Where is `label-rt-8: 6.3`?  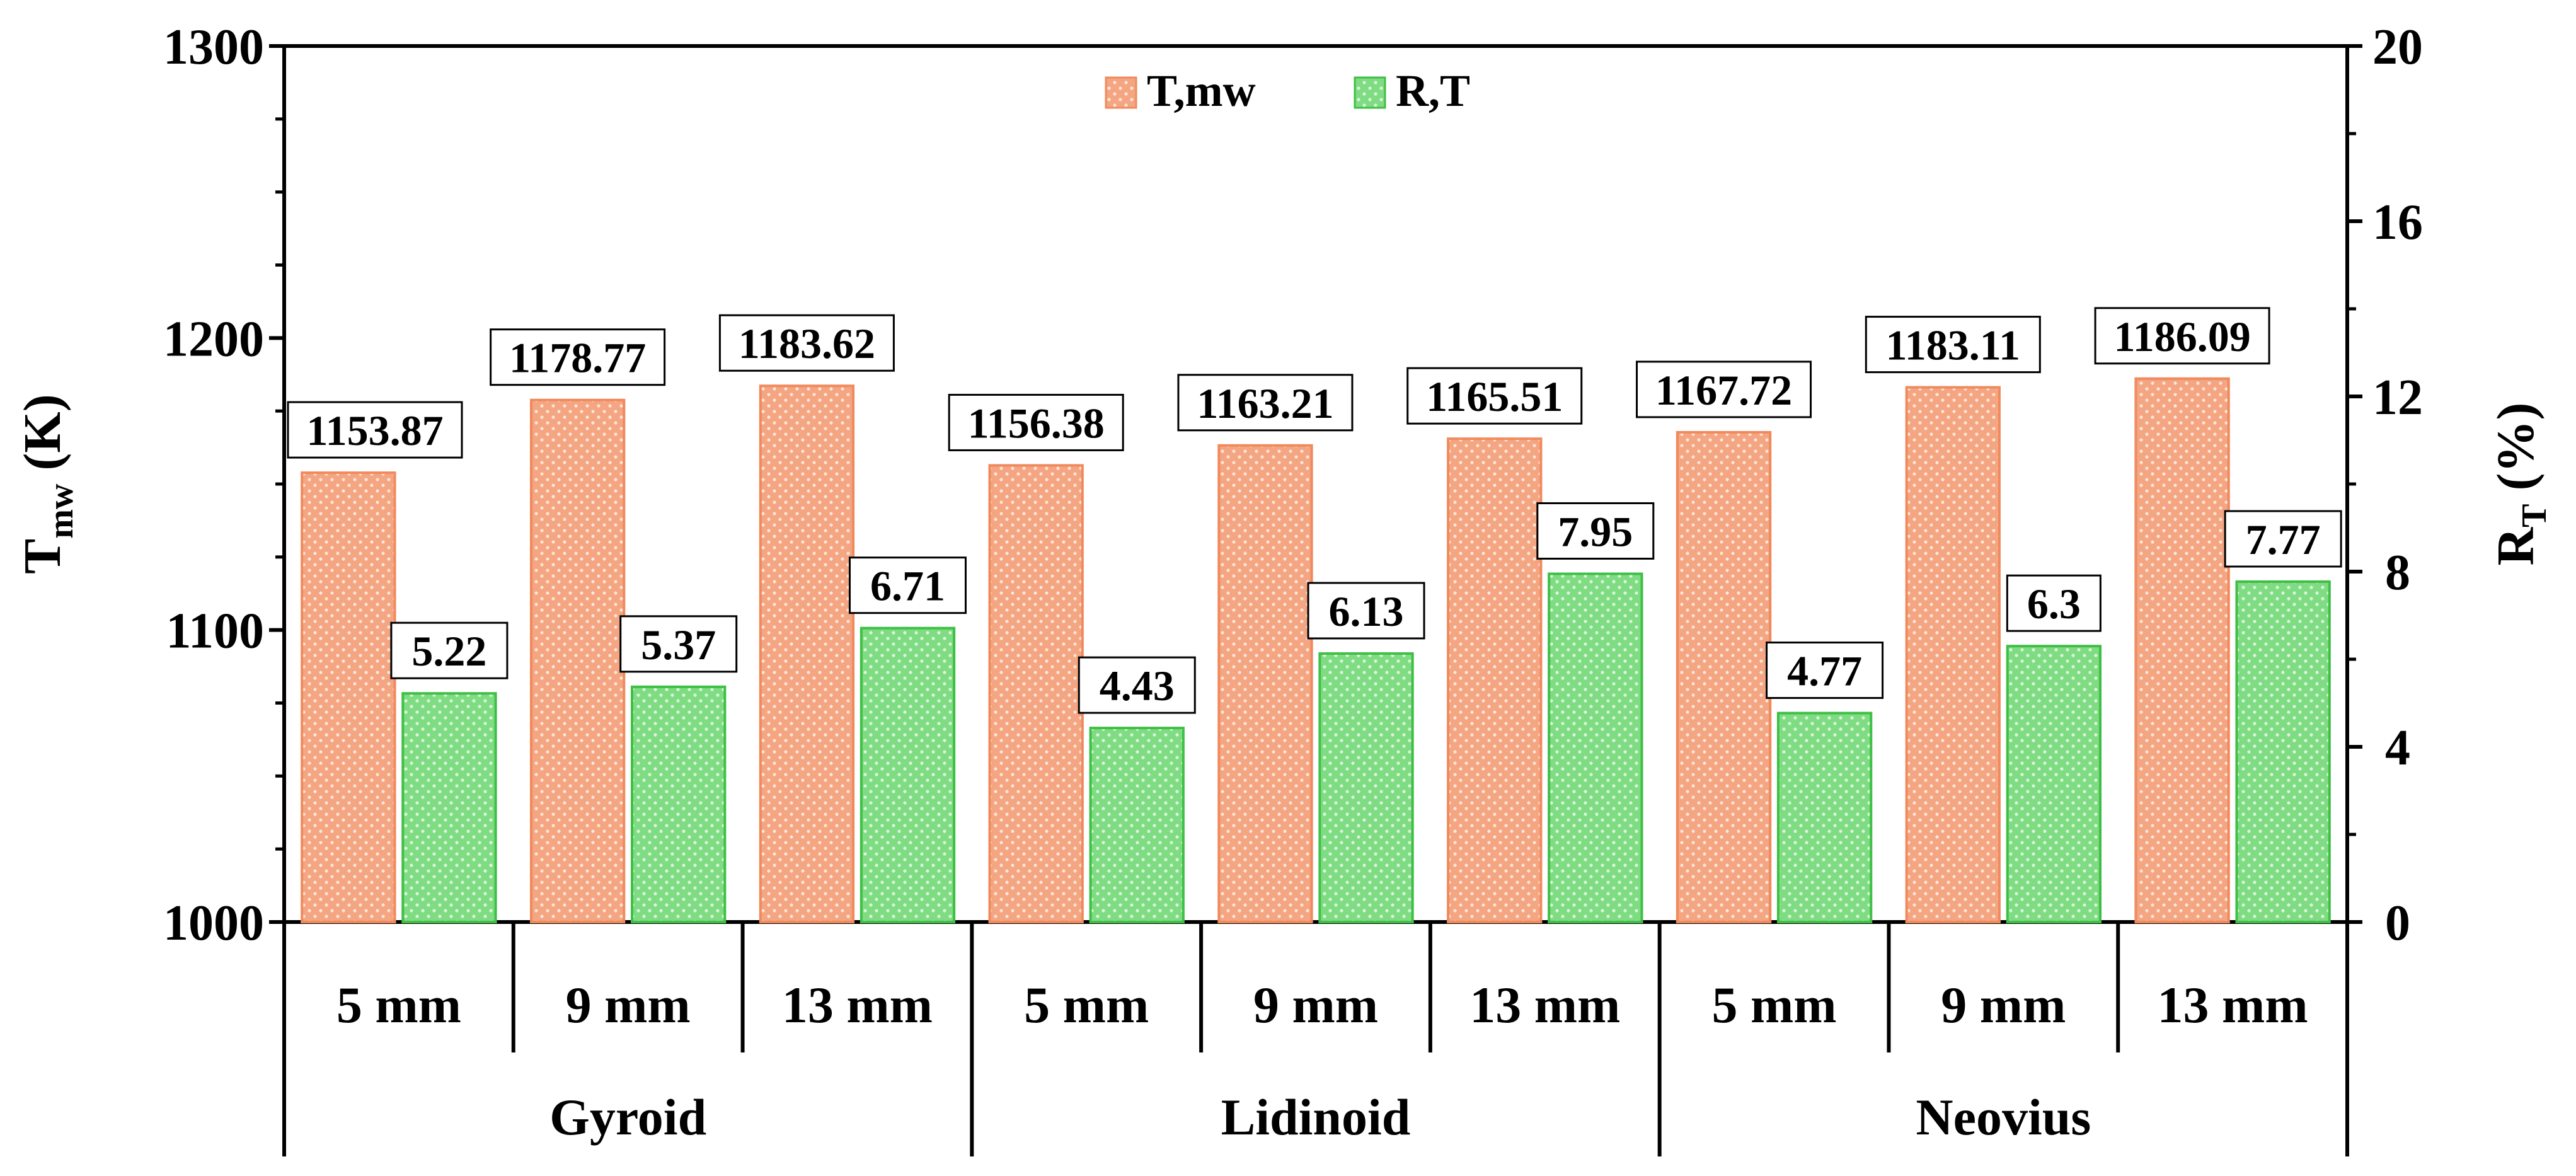 label-rt-8: 6.3 is located at coordinates (2054, 604).